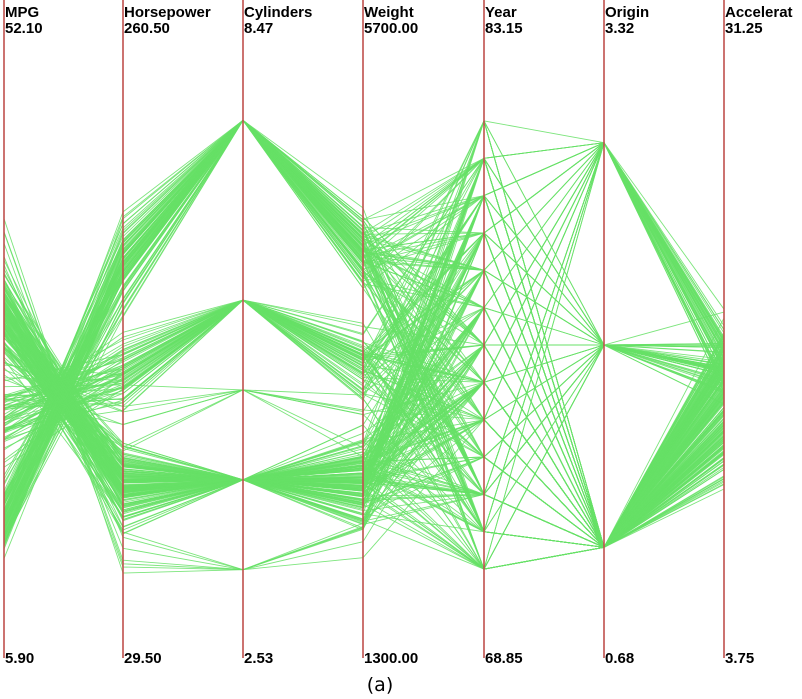 This screenshot has width=802, height=699. Describe the element at coordinates (759, 12) in the screenshot. I see `axis-name-accelerat: Accelerat` at that location.